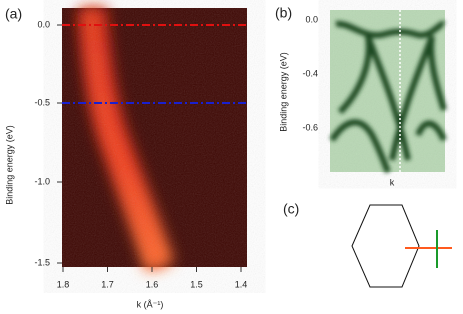  What do you see at coordinates (196, 284) in the screenshot?
I see `x-tick-label: 1.5` at bounding box center [196, 284].